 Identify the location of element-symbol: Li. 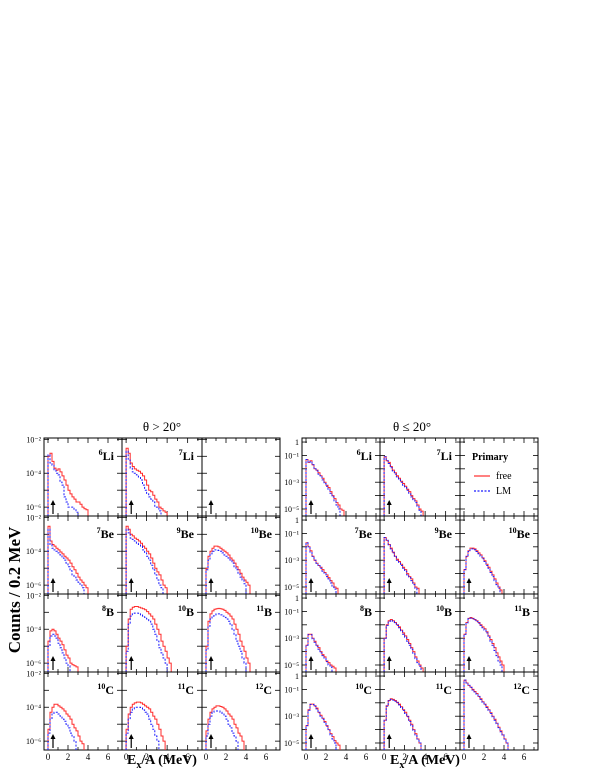
(109, 456).